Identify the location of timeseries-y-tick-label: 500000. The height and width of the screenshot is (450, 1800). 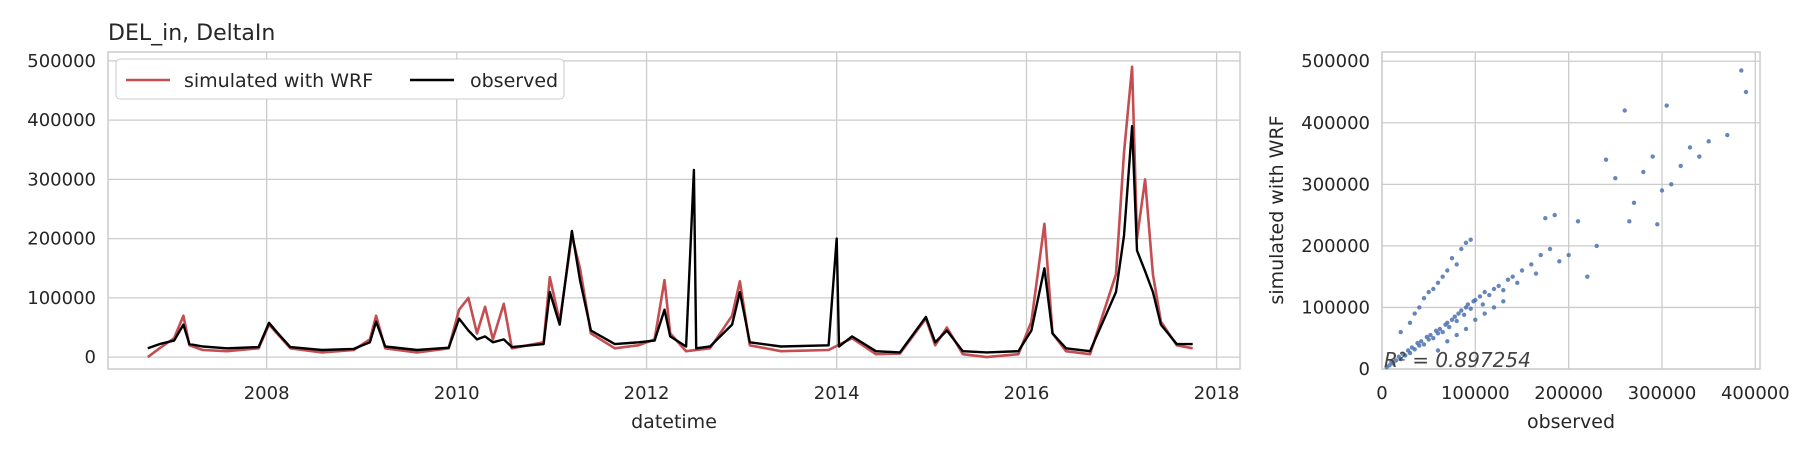
(61, 61).